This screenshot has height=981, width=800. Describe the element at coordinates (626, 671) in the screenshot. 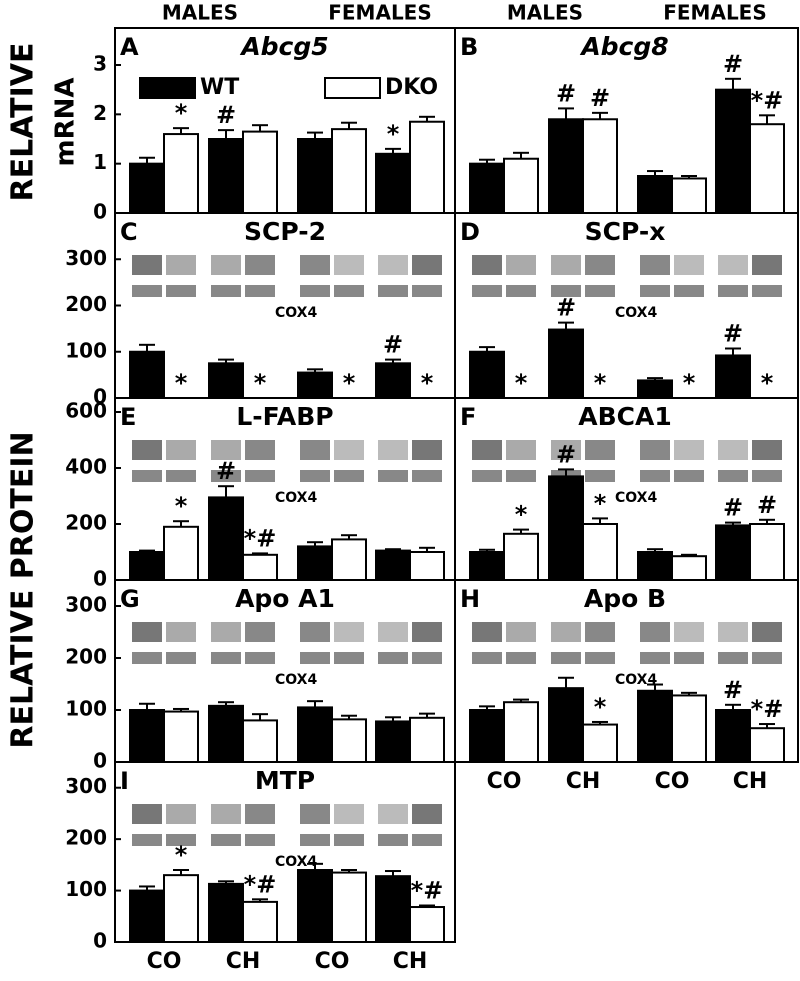

I see `panel-frame` at that location.